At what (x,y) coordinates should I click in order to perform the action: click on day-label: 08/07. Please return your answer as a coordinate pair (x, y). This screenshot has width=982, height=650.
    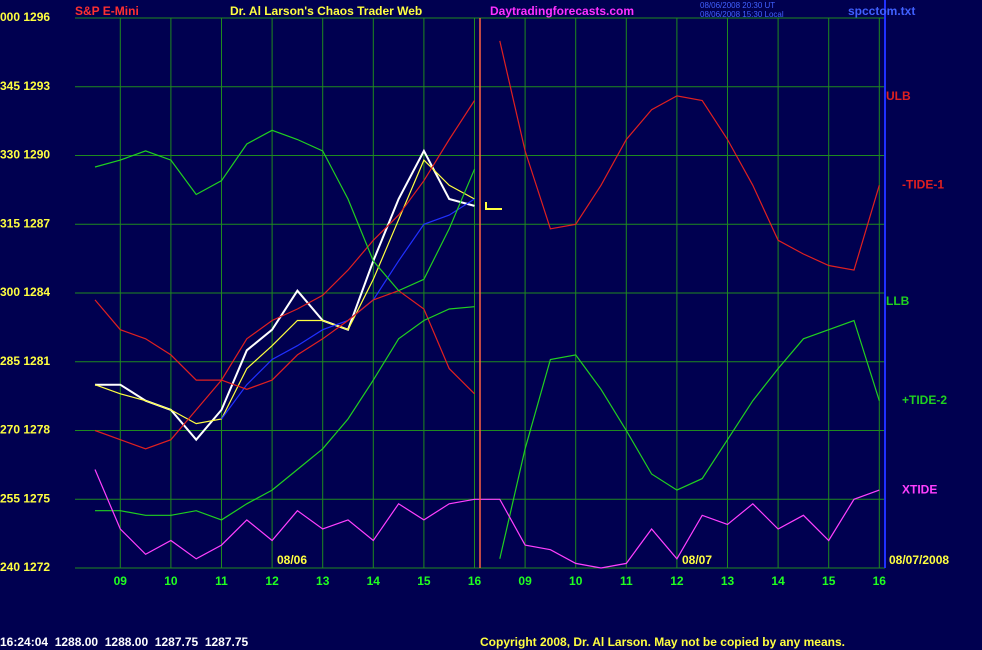
    Looking at the image, I should click on (697, 560).